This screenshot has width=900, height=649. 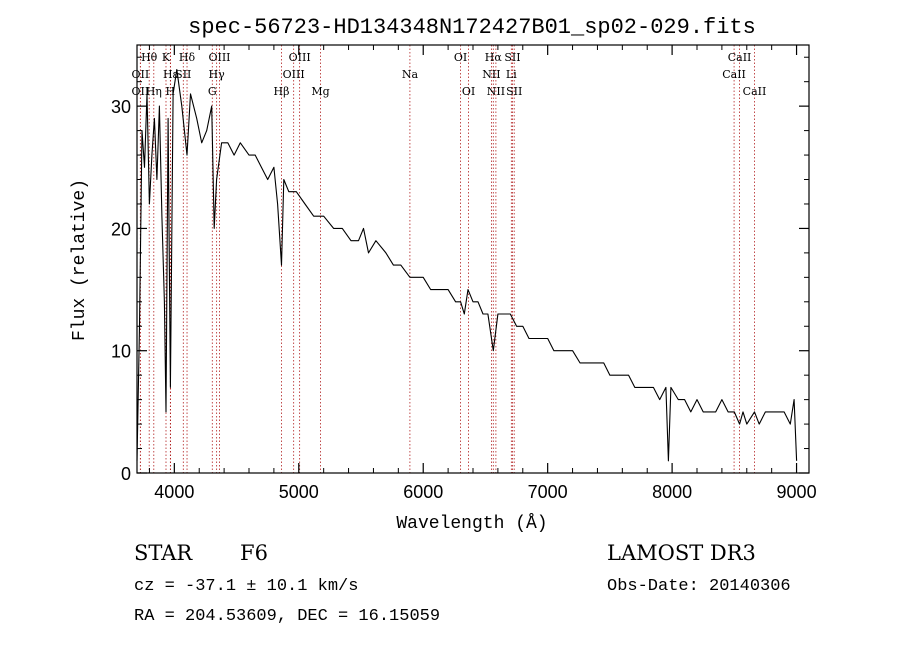 What do you see at coordinates (141, 91) in the screenshot?
I see `line-label-2: OII` at bounding box center [141, 91].